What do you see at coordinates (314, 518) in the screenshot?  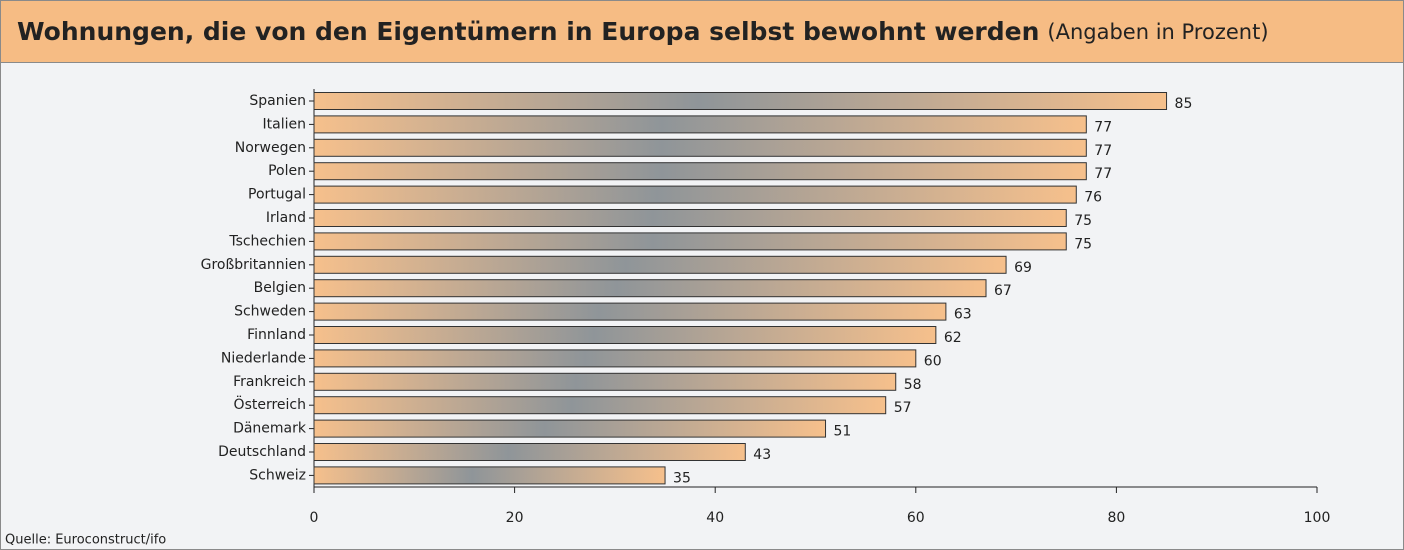 I see `x-tick-label: 0` at bounding box center [314, 518].